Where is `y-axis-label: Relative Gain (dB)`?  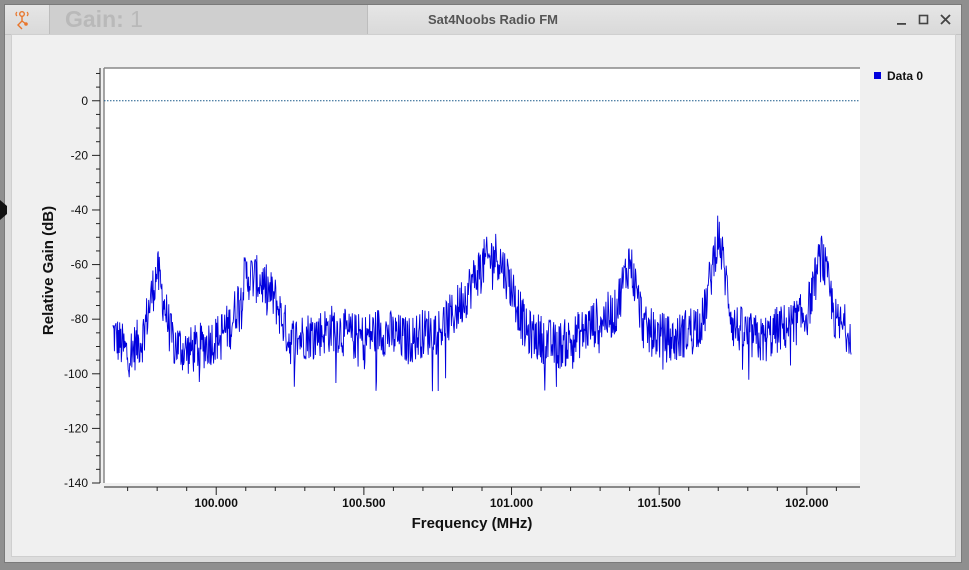 y-axis-label: Relative Gain (dB) is located at coordinates (48, 270).